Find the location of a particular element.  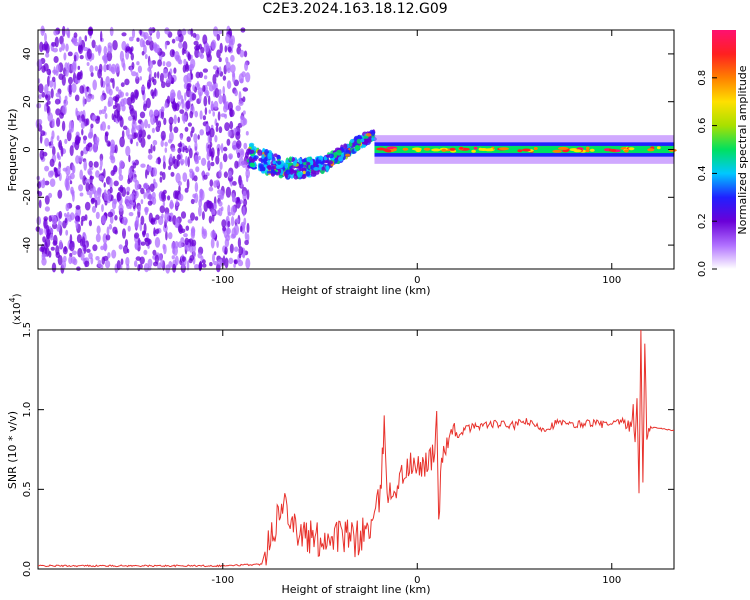

x-tick-label: -100 is located at coordinates (222, 580).